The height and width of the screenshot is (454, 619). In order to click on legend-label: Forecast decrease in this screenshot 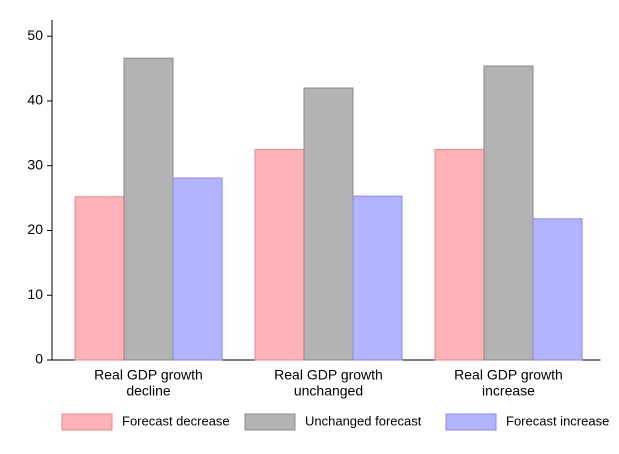, I will do `click(176, 420)`.